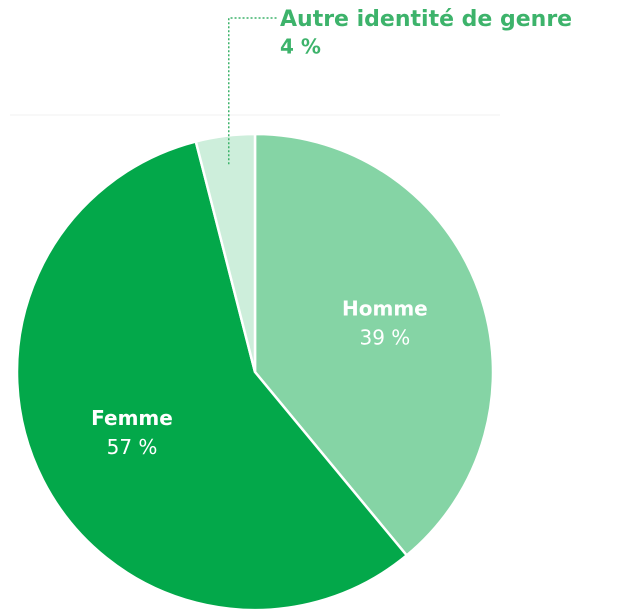 This screenshot has height=610, width=618. Describe the element at coordinates (385, 309) in the screenshot. I see `slice-label: Homme` at that location.